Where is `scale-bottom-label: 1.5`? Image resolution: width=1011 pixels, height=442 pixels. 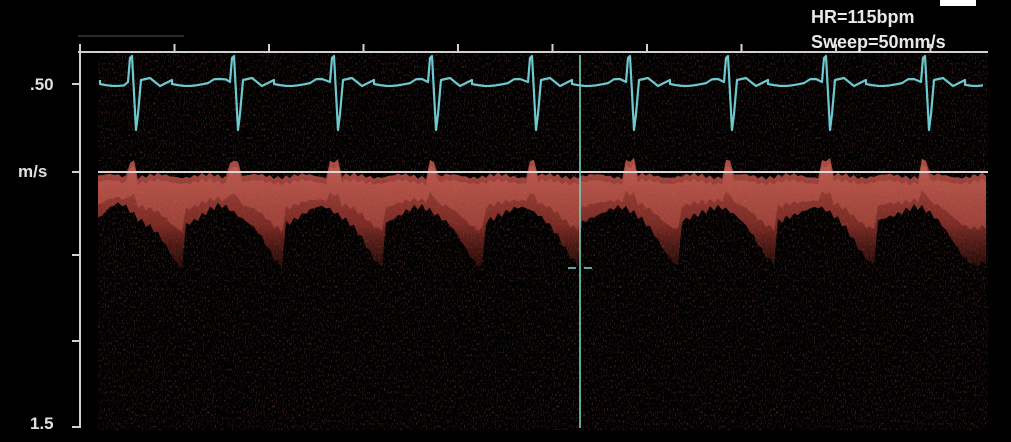 scale-bottom-label: 1.5 is located at coordinates (42, 423).